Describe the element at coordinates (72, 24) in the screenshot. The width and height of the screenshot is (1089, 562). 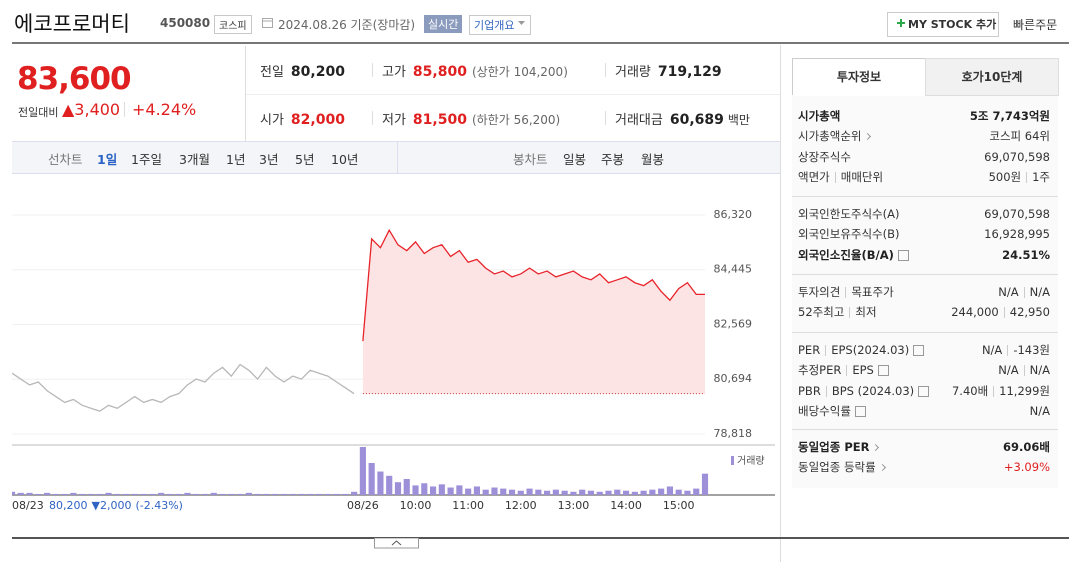
I see `stock-name: 에코프로머티` at that location.